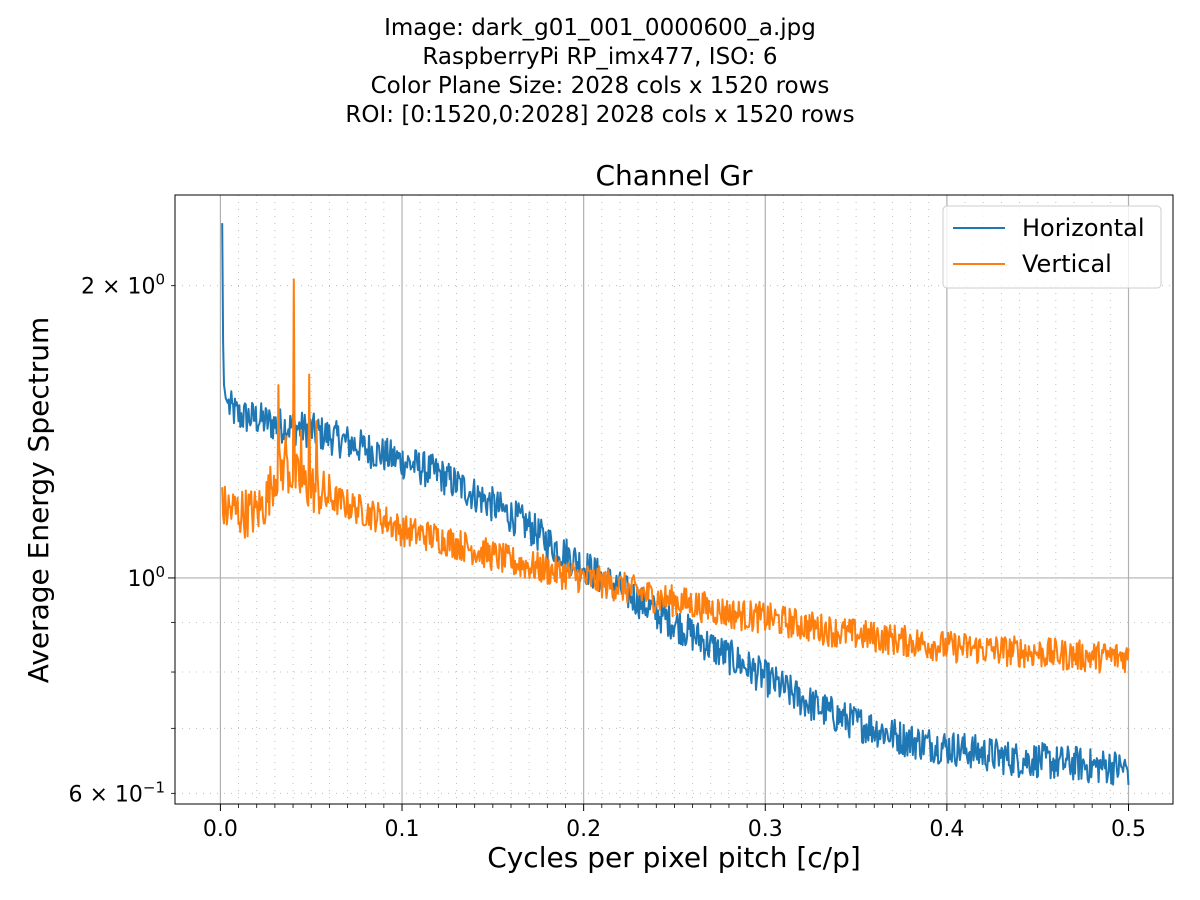  What do you see at coordinates (765, 829) in the screenshot?
I see `x-tick-label: 0.3` at bounding box center [765, 829].